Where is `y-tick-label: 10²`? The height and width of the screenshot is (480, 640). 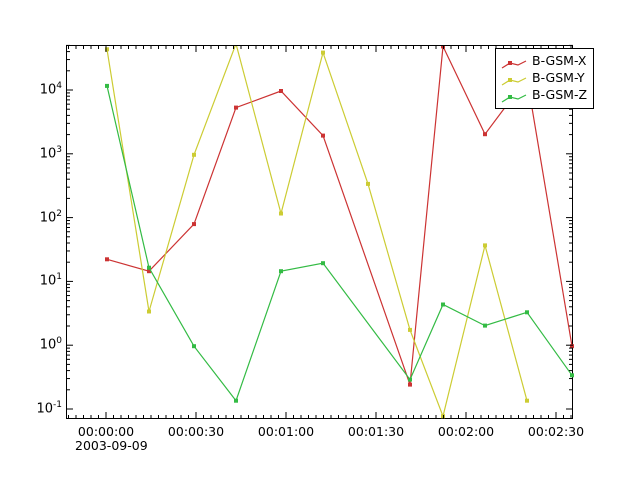 y-tick-label: 10² is located at coordinates (50, 217).